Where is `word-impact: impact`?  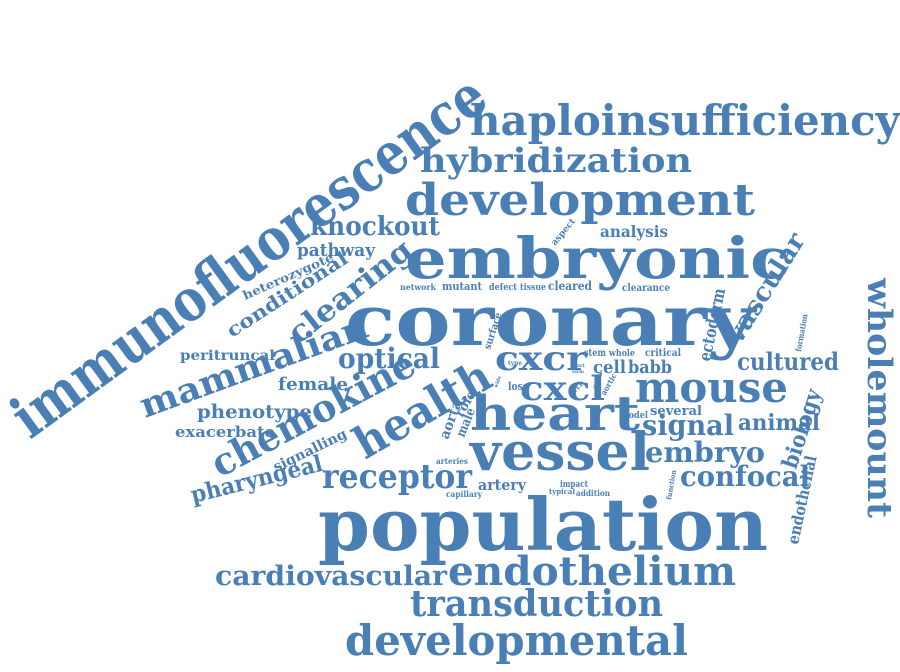
word-impact: impact is located at coordinates (574, 485).